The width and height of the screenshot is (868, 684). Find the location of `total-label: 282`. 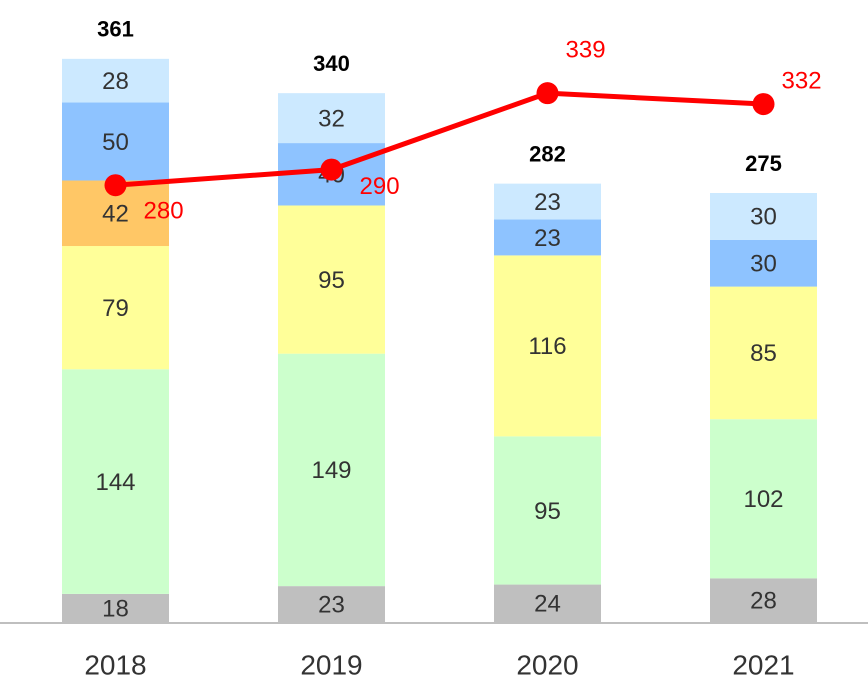

total-label: 282 is located at coordinates (547, 153).